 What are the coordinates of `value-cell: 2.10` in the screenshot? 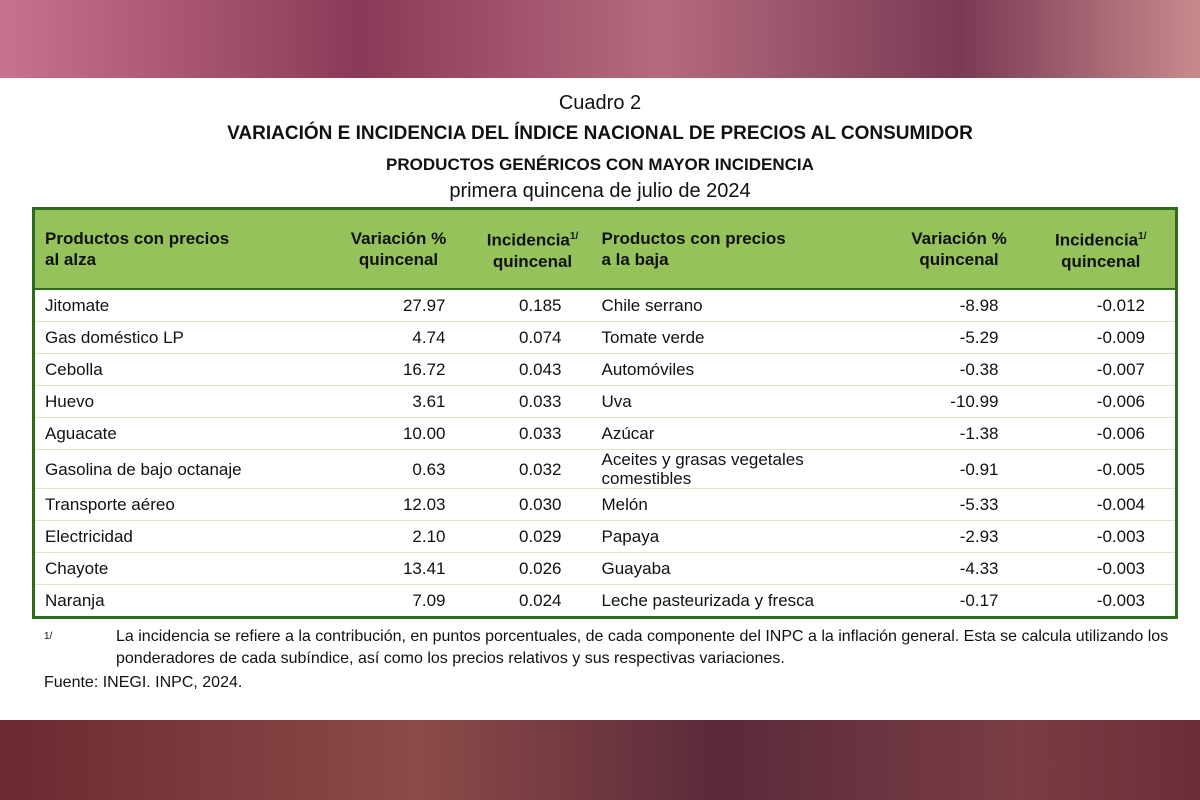 It's located at (398, 536).